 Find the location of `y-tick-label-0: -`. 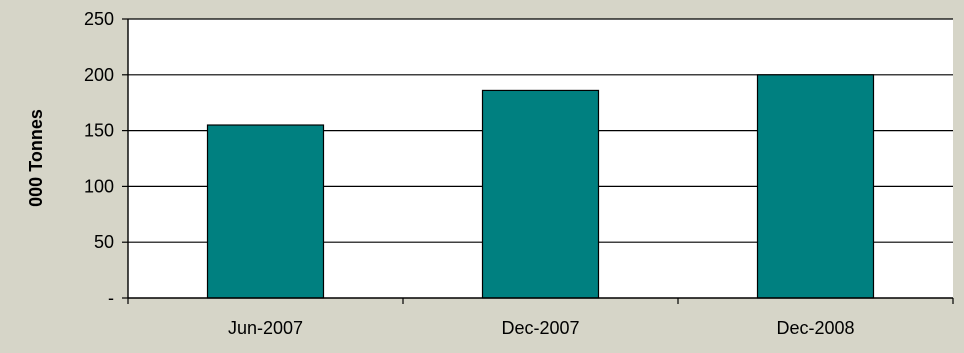

y-tick-label-0: - is located at coordinates (111, 298).